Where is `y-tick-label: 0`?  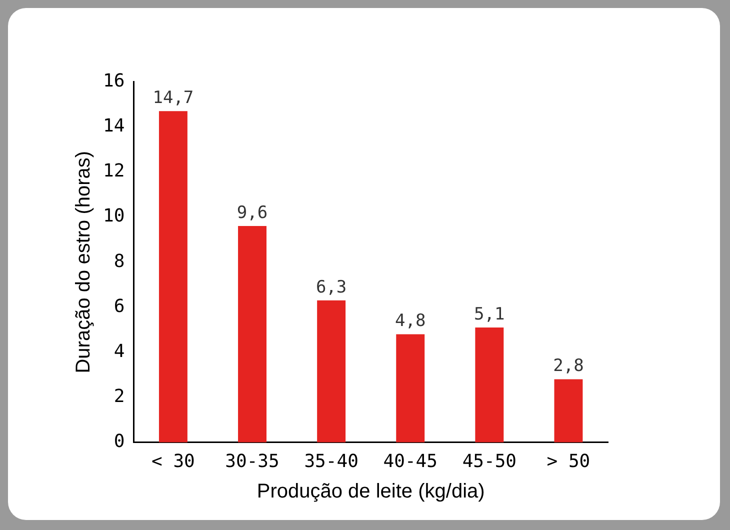
y-tick-label: 0 is located at coordinates (119, 441).